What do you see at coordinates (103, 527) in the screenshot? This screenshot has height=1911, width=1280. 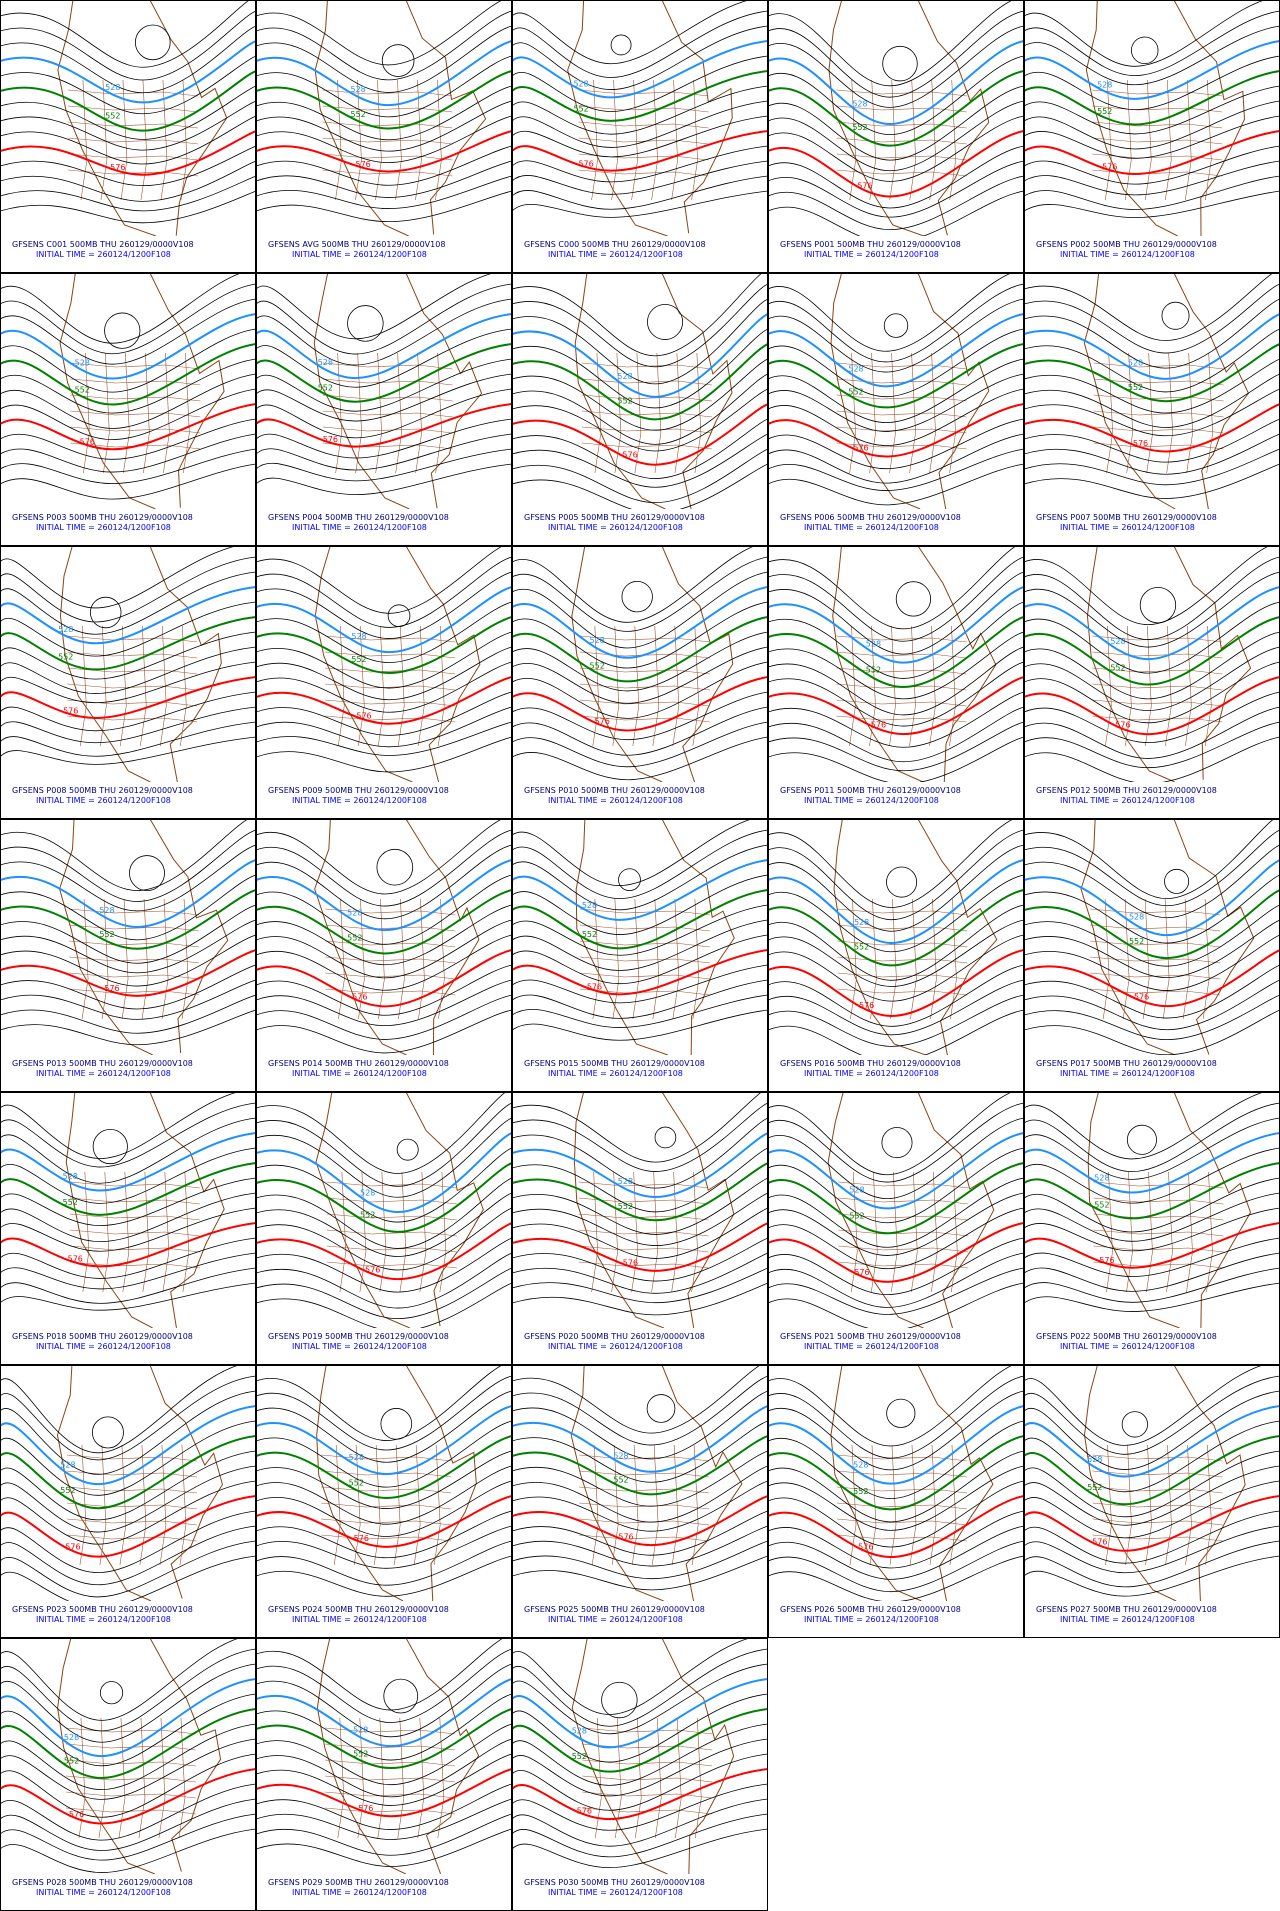 I see `panel-initial-time: INITIAL TIME = 260124/1200F108` at bounding box center [103, 527].